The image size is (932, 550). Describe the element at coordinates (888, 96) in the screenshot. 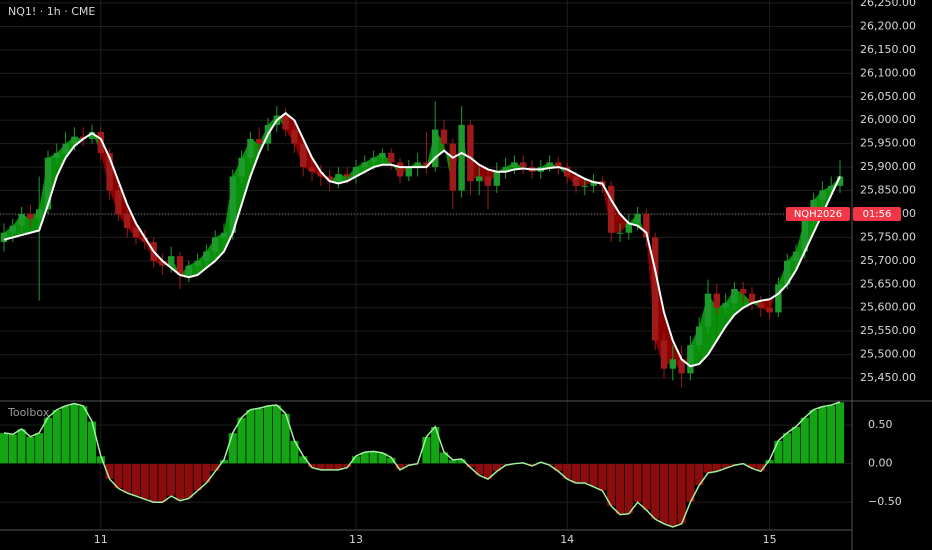

I see `y-tick-label: 26,050.00` at that location.